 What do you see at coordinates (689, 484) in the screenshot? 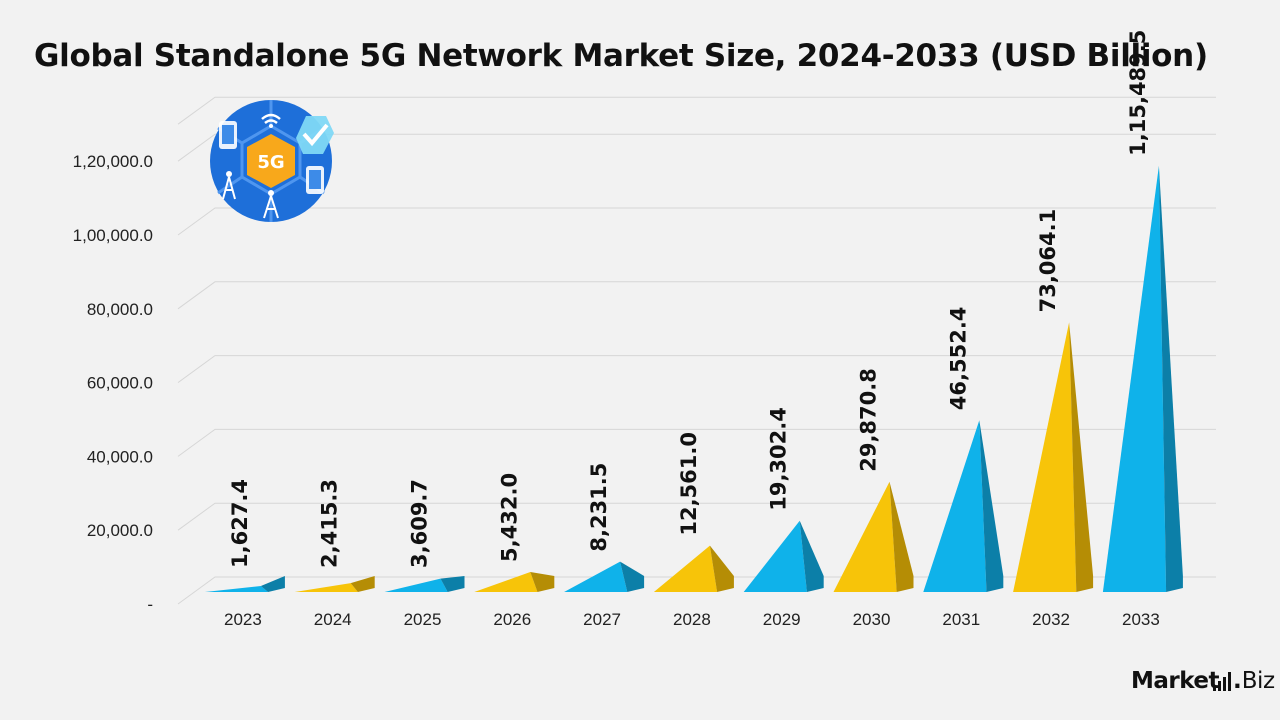
I see `data-label: 12,561.0` at bounding box center [689, 484].